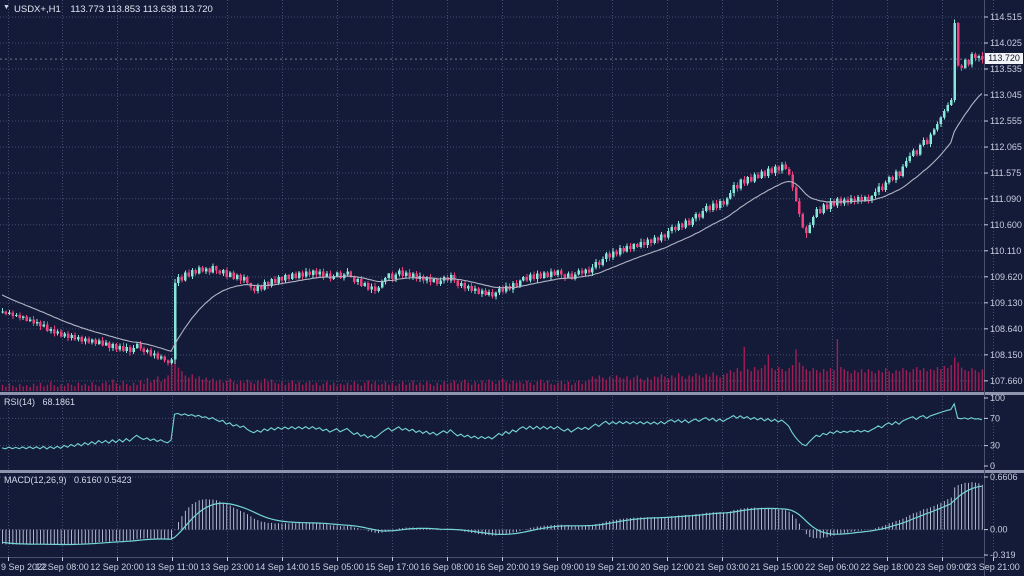 The image size is (1024, 576). What do you see at coordinates (722, 567) in the screenshot?
I see `time-axis-label: 21 Sep 03:00` at bounding box center [722, 567].